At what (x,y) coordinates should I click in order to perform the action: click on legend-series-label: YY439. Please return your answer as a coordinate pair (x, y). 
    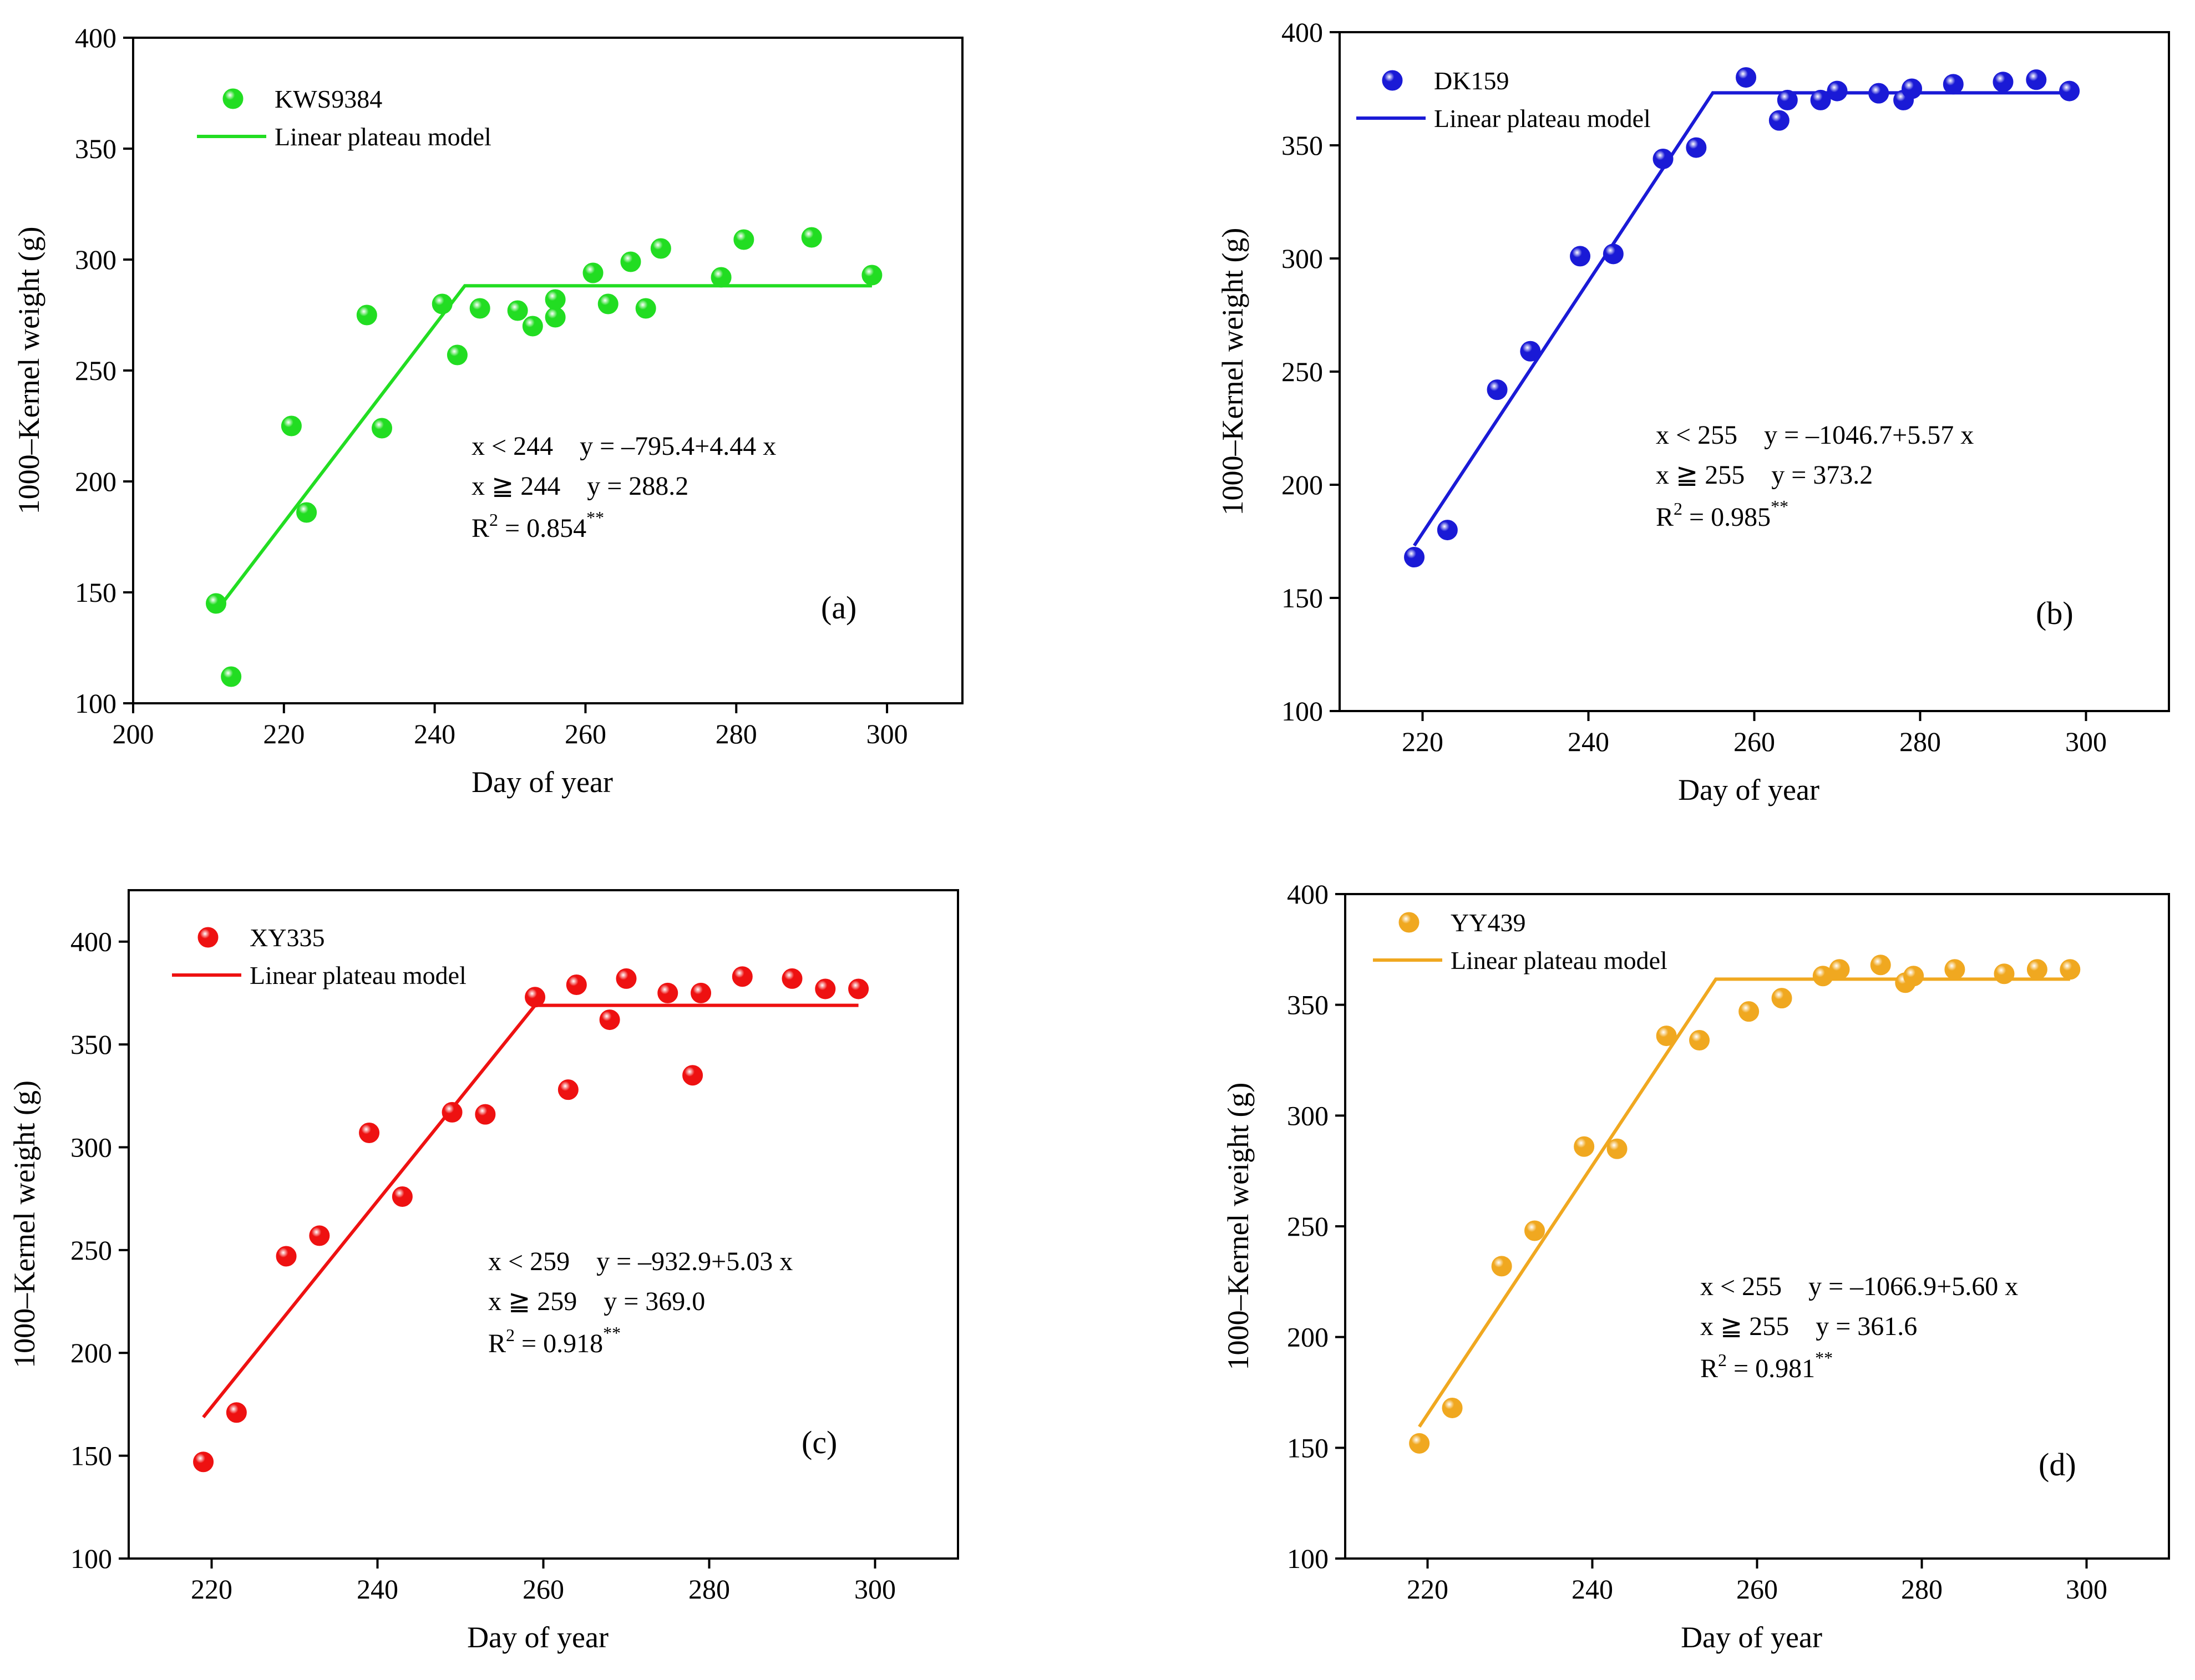
    Looking at the image, I should click on (1488, 923).